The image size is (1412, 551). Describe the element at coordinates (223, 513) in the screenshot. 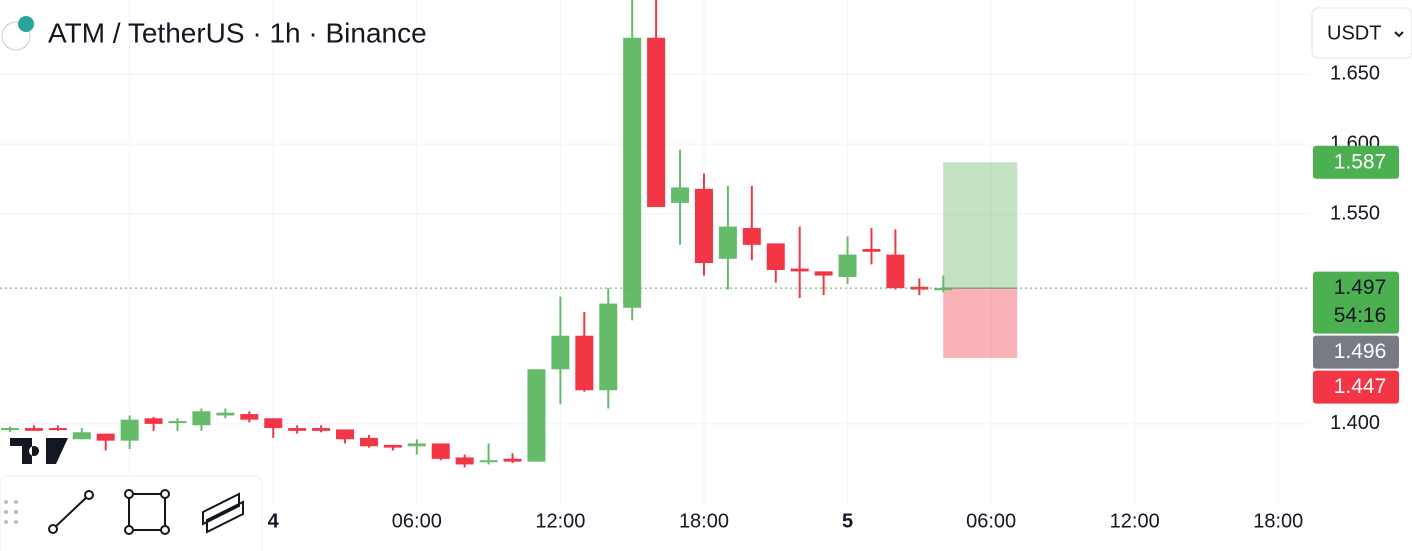

I see `channel-tool` at that location.